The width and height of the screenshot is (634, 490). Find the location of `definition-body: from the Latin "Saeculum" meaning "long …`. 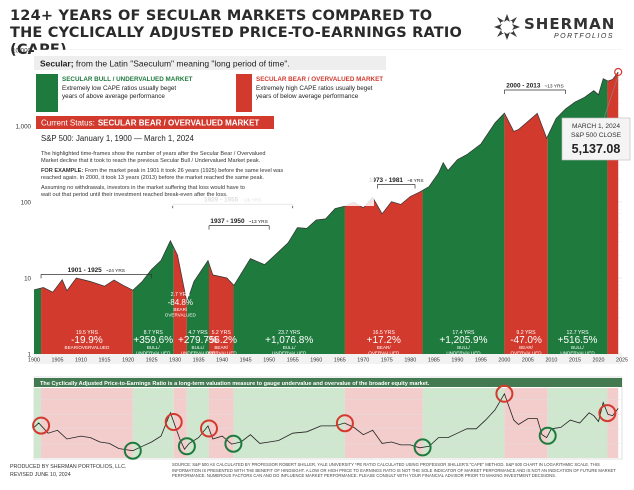

definition-body: from the Latin "Saeculum" meaning "long … is located at coordinates (182, 64).